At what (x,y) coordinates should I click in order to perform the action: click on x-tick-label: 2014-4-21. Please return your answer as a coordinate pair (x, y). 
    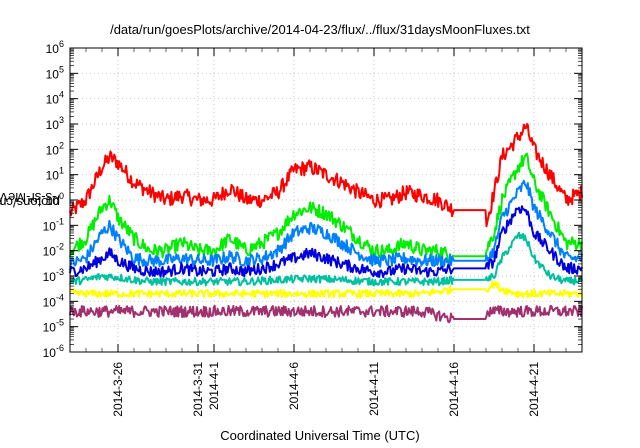
    Looking at the image, I should click on (534, 389).